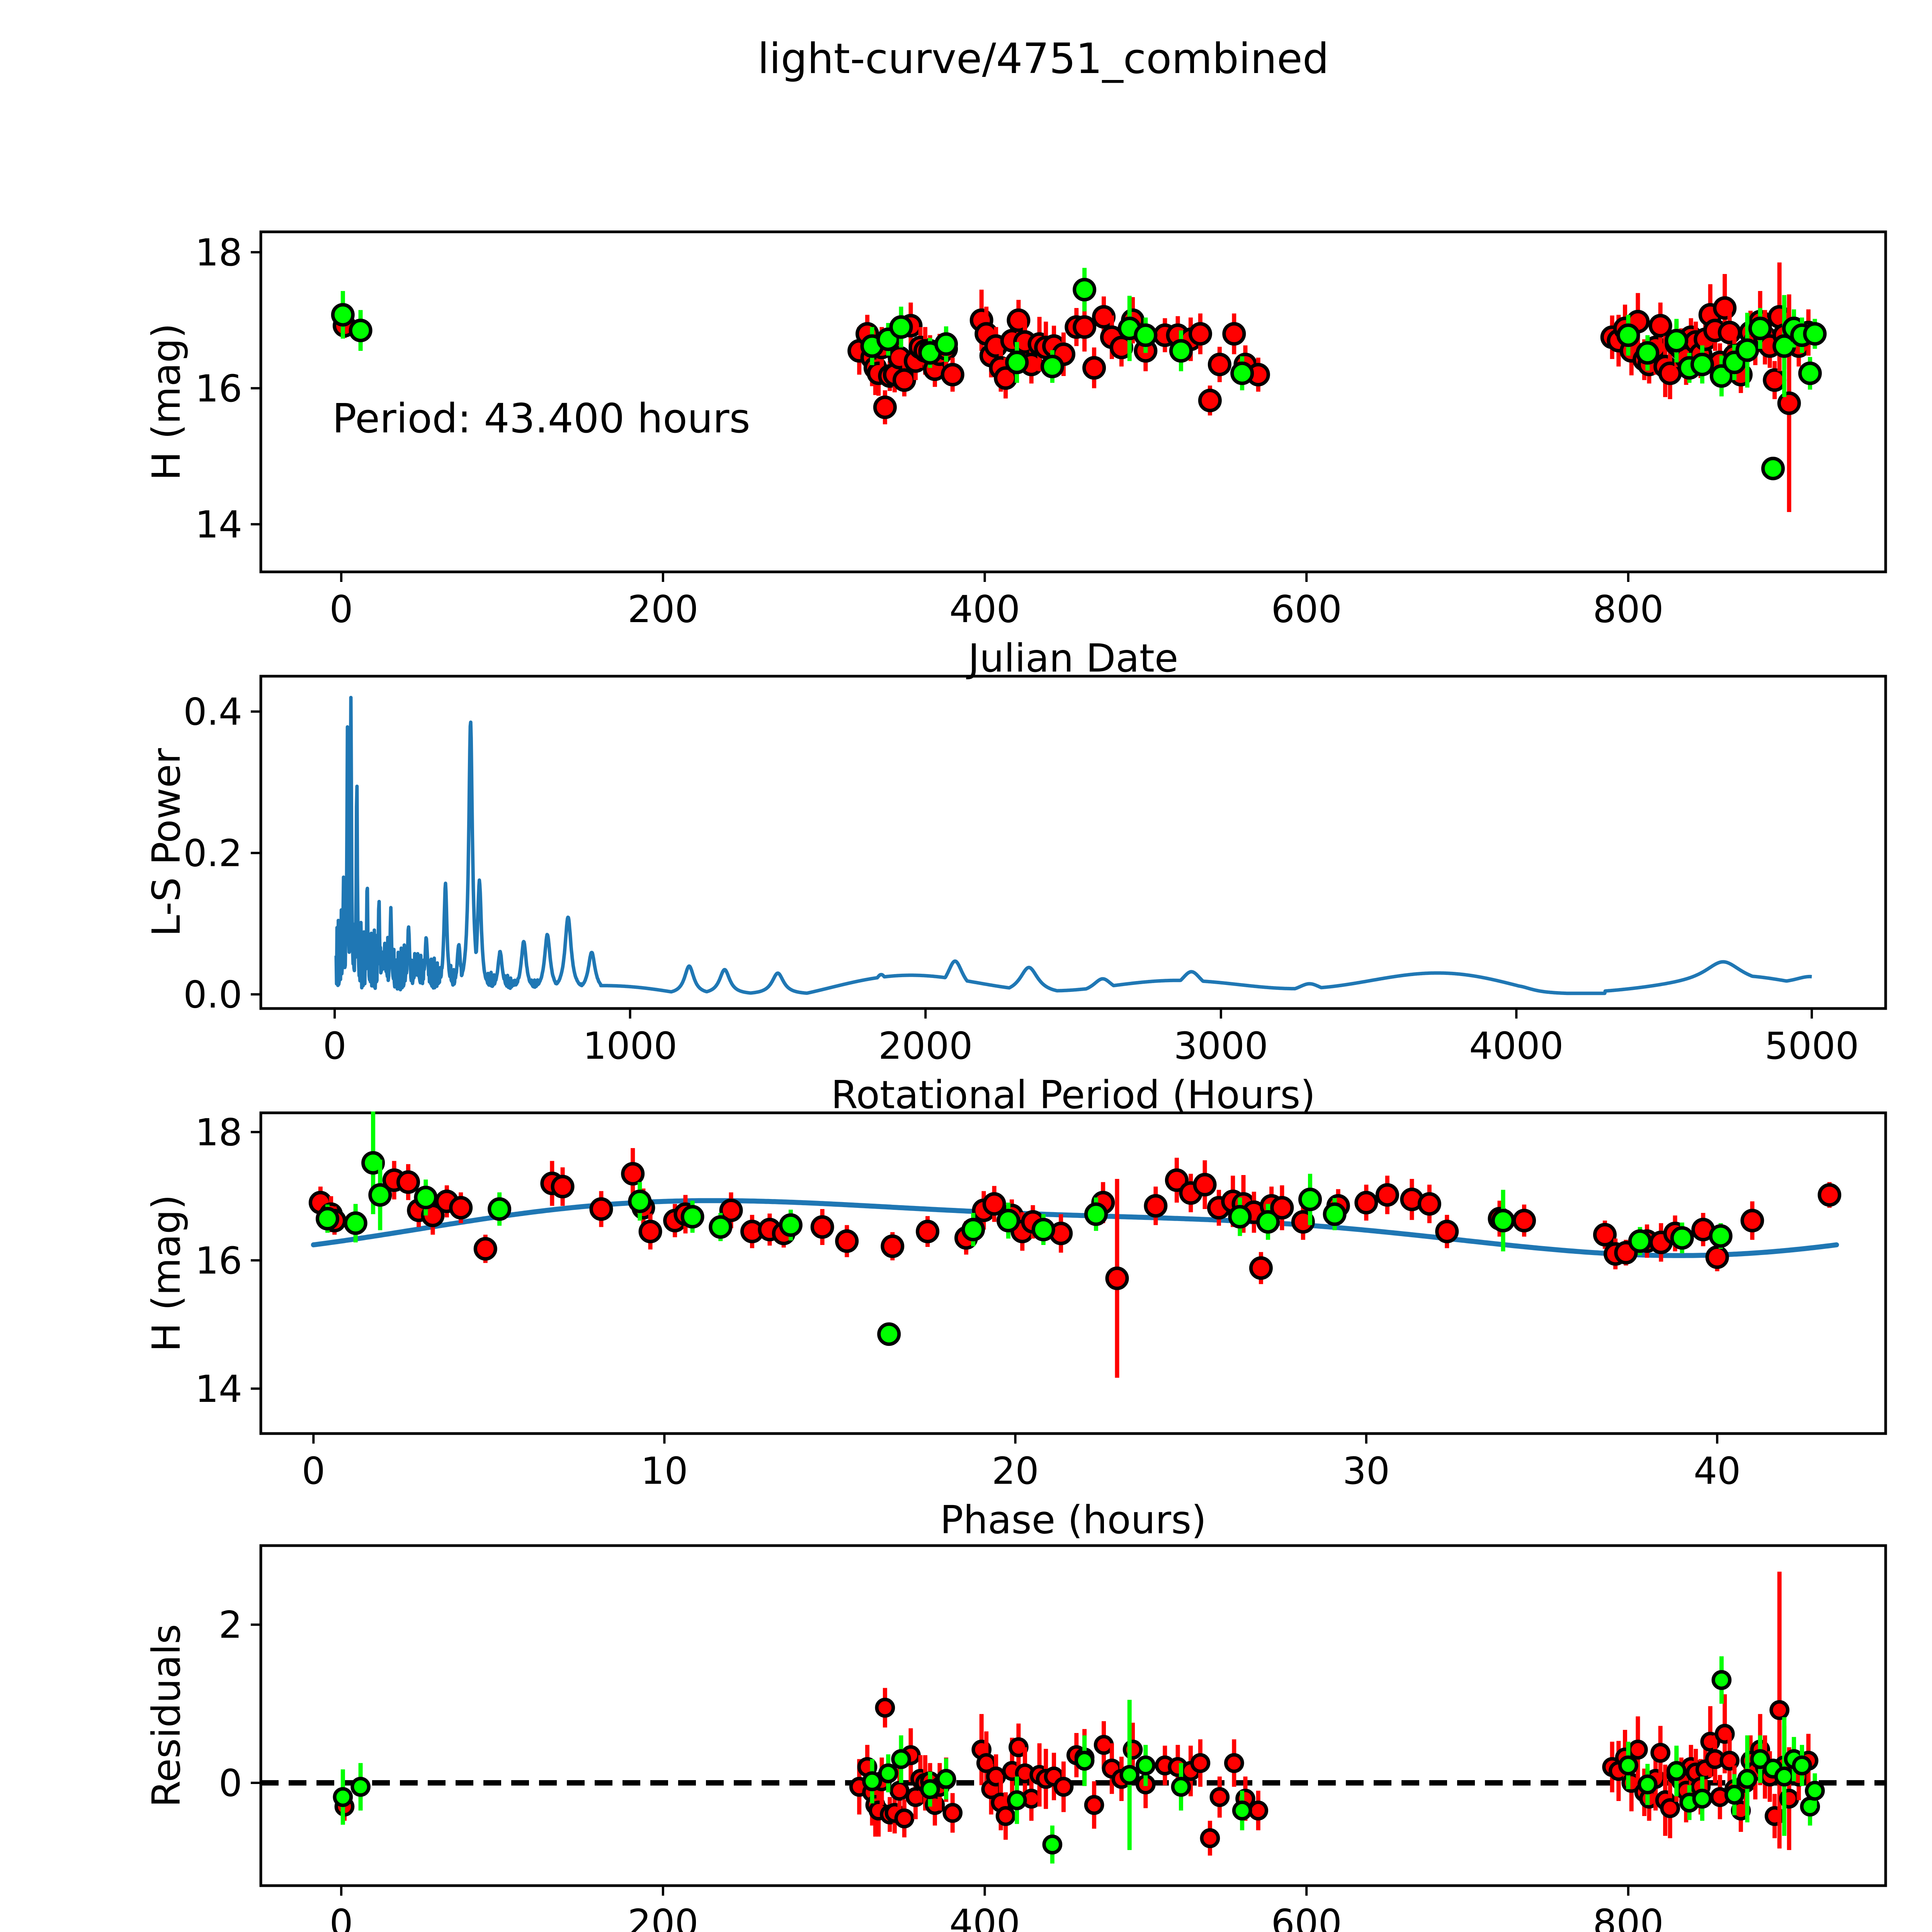  Describe the element at coordinates (230, 1626) in the screenshot. I see `residuals-panel-ytick-label: 2` at that location.